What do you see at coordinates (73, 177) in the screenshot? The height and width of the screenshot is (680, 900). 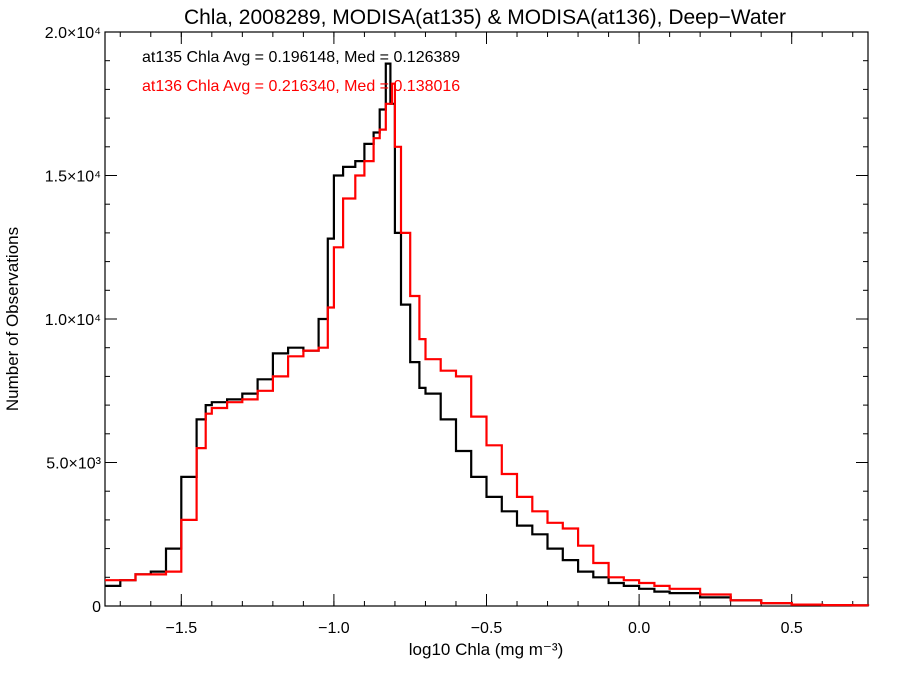 I see `y-tick-label: 1.5×10⁴` at bounding box center [73, 177].